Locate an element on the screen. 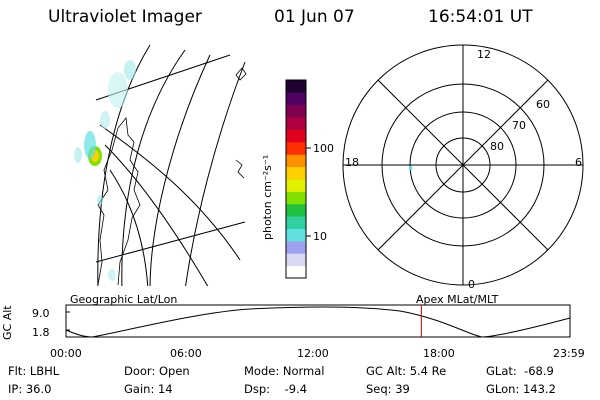 This screenshot has width=600, height=400. mlt-label-18: 18 is located at coordinates (352, 162).